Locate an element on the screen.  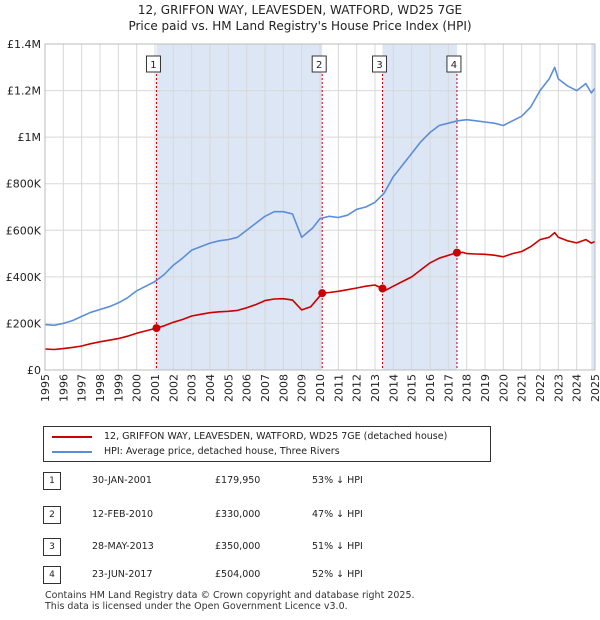
sale-marker-label: 4 is located at coordinates (454, 65).